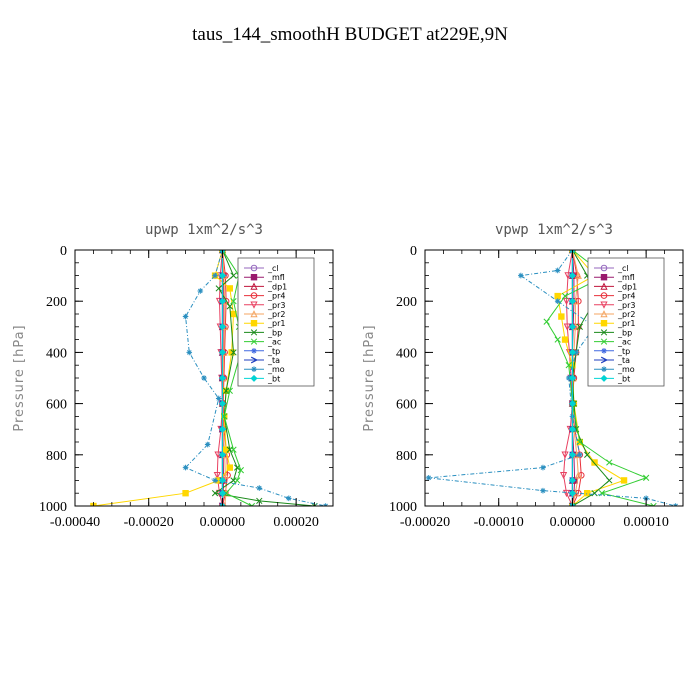  What do you see at coordinates (63, 251) in the screenshot?
I see `y-tick-label: 0` at bounding box center [63, 251].